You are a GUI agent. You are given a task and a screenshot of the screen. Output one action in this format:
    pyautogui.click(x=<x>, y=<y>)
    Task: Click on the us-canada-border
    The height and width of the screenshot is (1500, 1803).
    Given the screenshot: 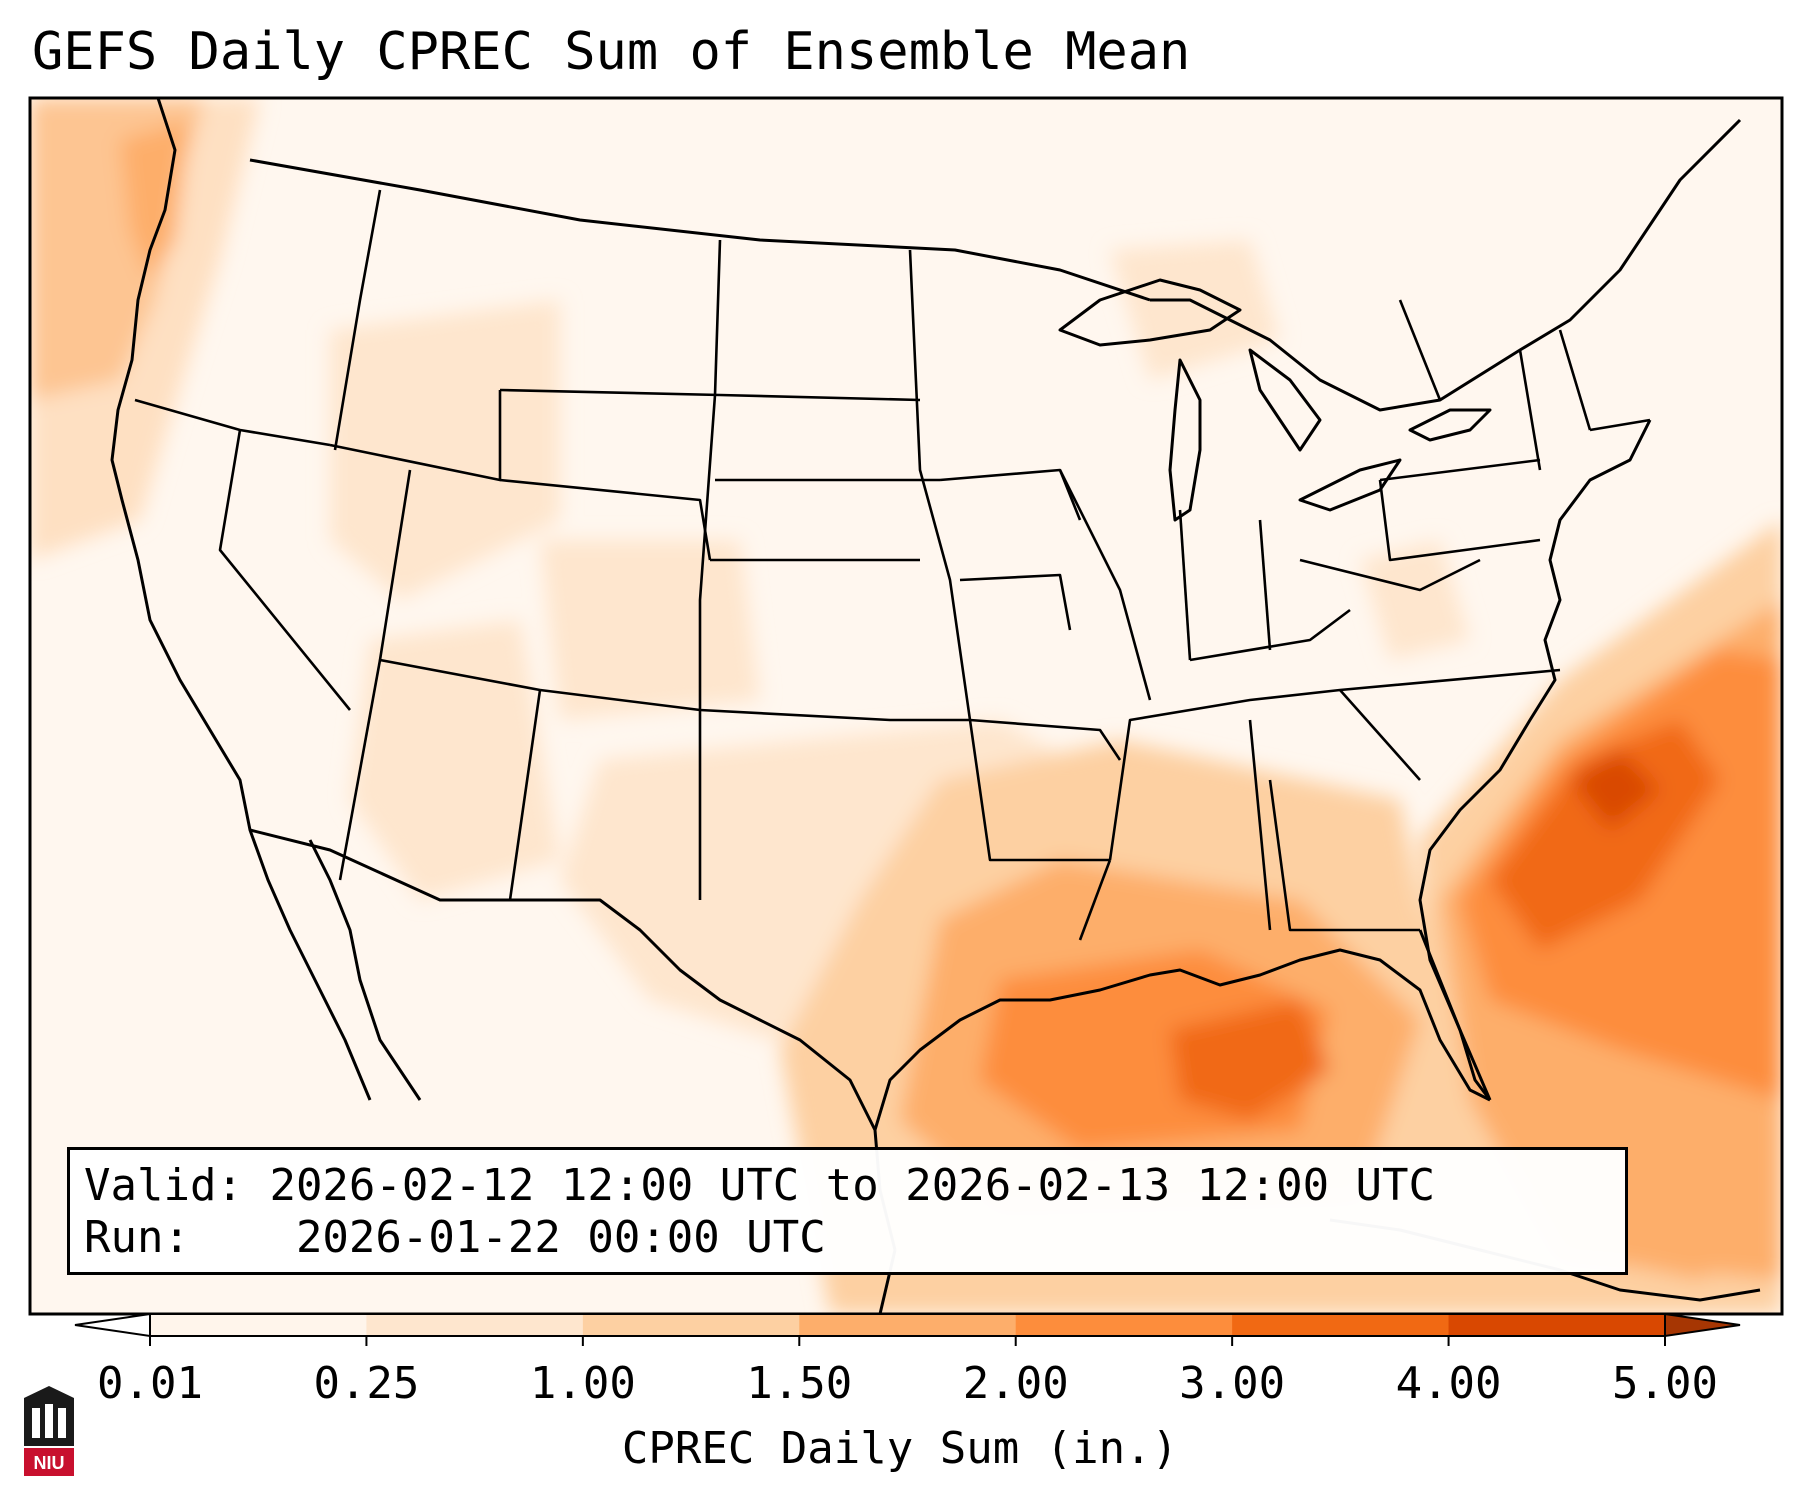 What is the action you would take?
    pyautogui.click(x=700, y=230)
    